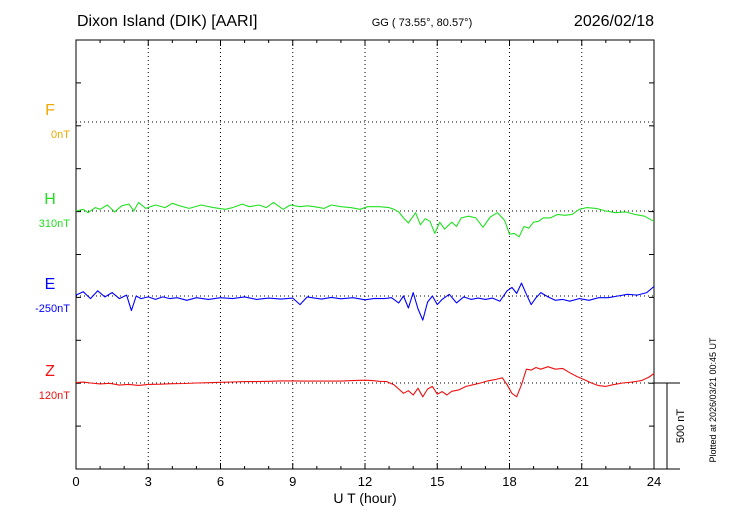  What do you see at coordinates (365, 382) in the screenshot?
I see `trace-z` at bounding box center [365, 382].